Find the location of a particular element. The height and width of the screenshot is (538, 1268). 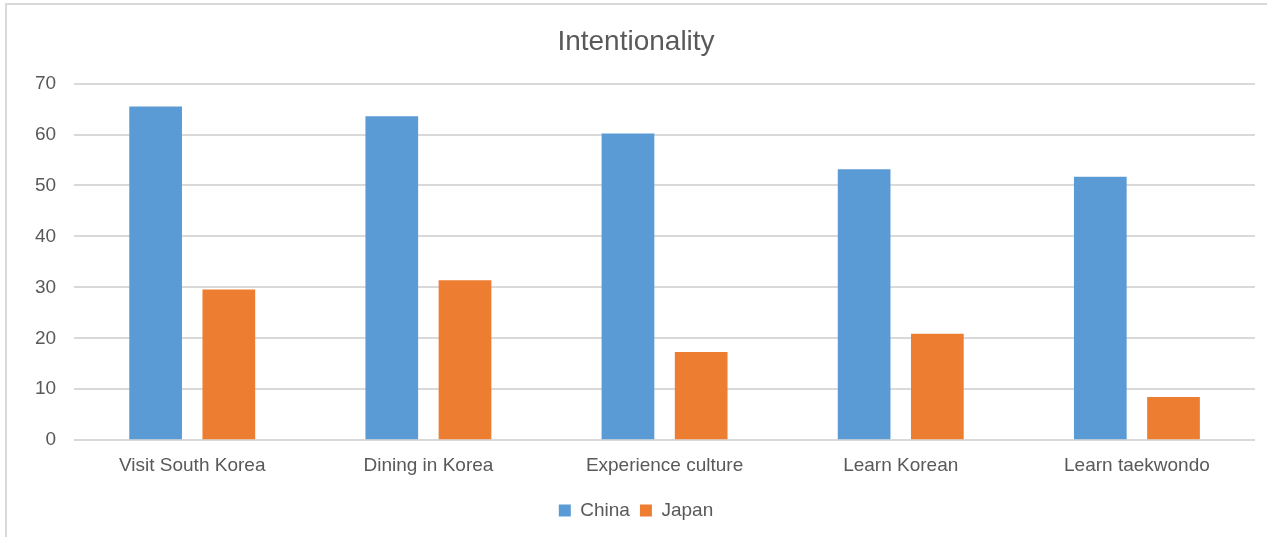

y-tick-label: 70 is located at coordinates (45, 82).